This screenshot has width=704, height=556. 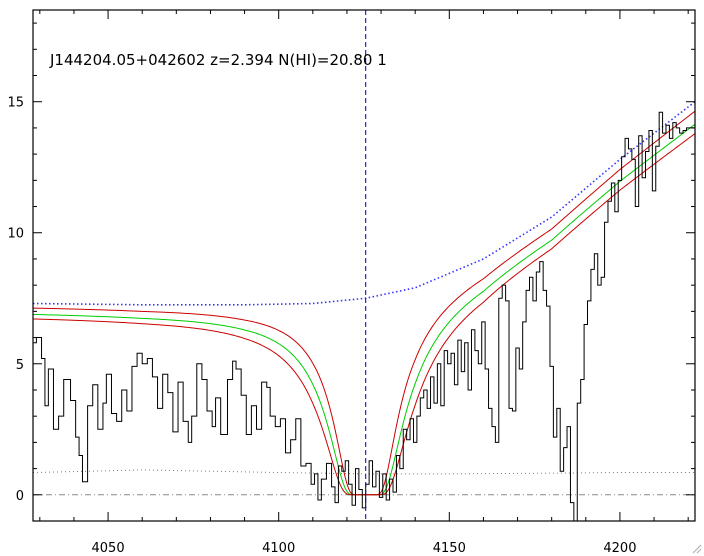 I want to click on y-tick-label: 0, so click(x=20, y=496).